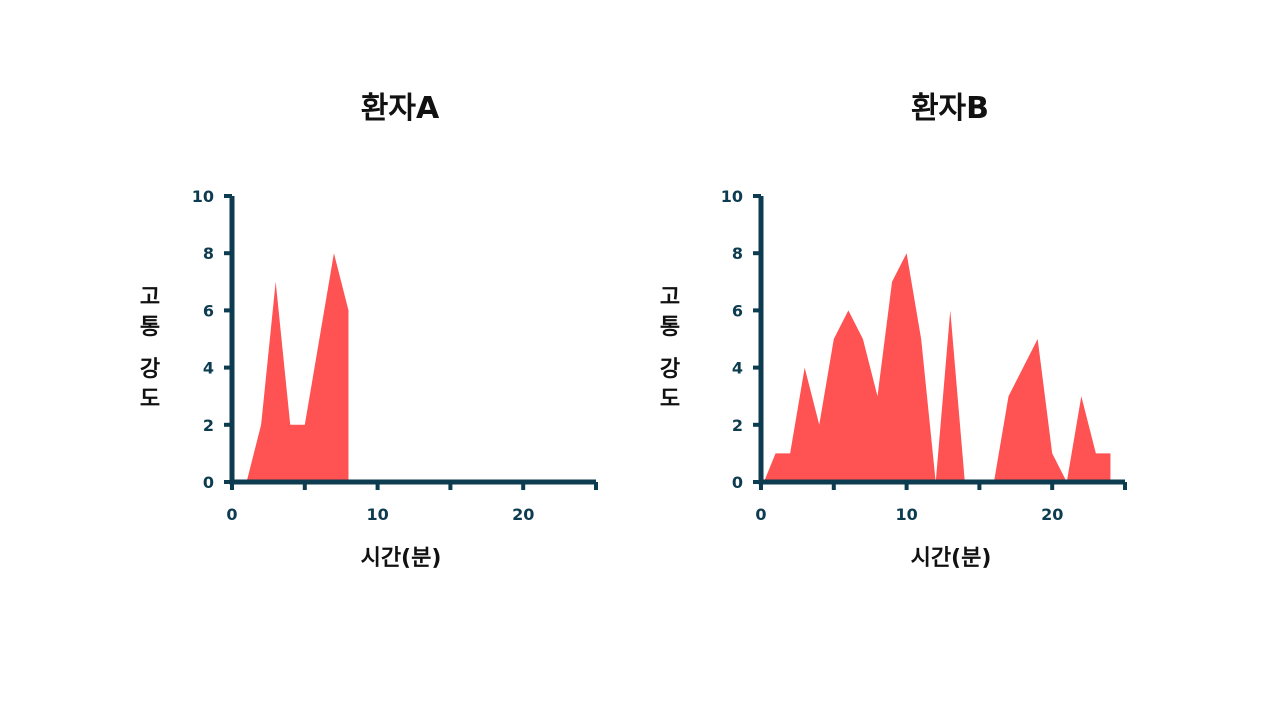 This screenshot has height=710, width=1280. I want to click on chart-title: 환자B, so click(950, 108).